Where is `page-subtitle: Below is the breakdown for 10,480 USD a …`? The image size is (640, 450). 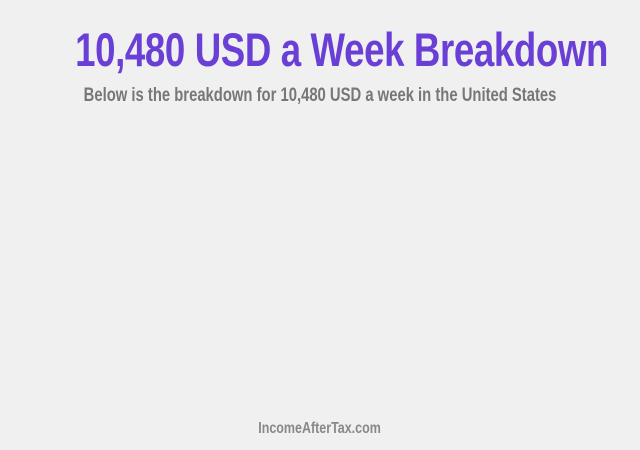
page-subtitle: Below is the breakdown for 10,480 USD a … is located at coordinates (320, 96).